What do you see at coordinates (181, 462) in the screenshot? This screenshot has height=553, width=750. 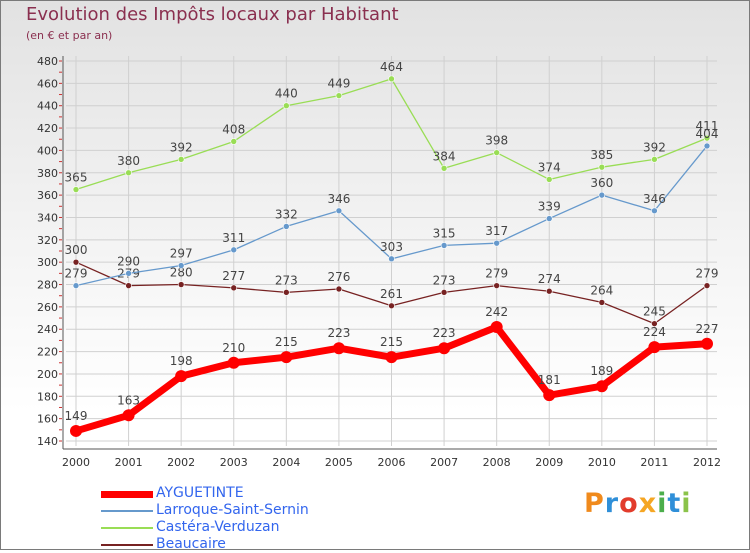 I see `x-tick-label: 2002` at bounding box center [181, 462].